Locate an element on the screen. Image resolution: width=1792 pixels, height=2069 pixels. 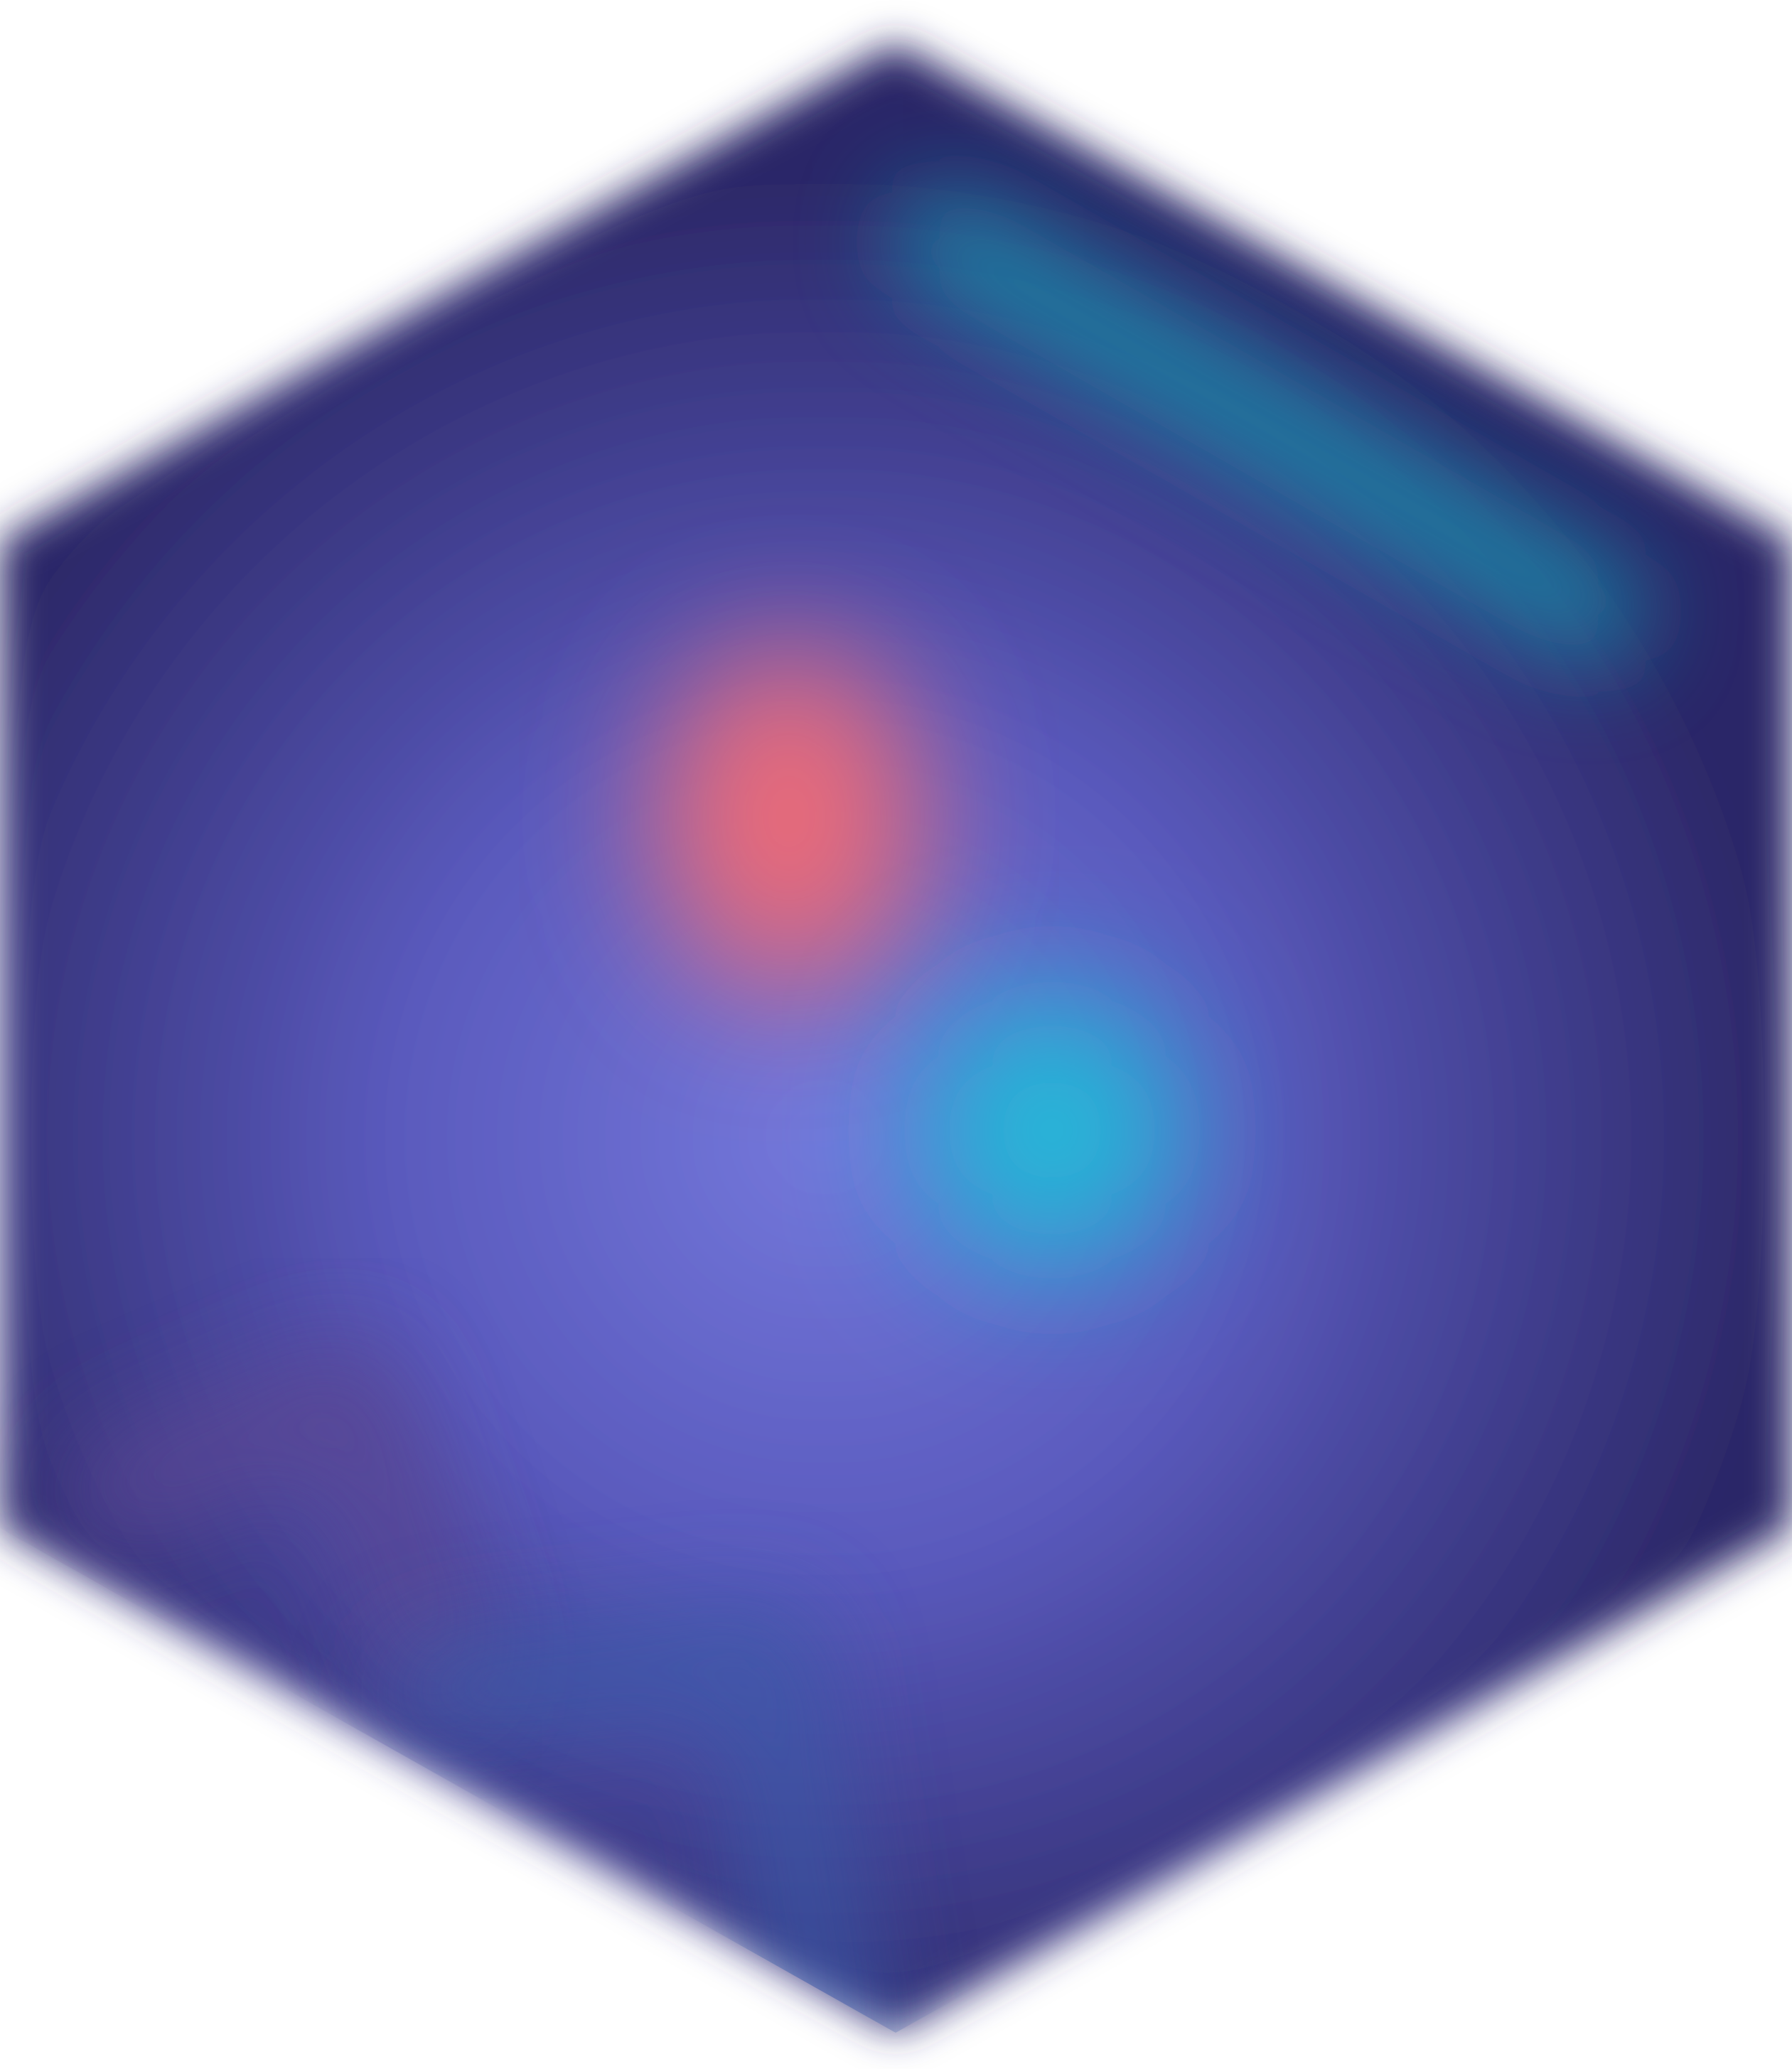
purple-chevron is located at coordinates (280, 1528).